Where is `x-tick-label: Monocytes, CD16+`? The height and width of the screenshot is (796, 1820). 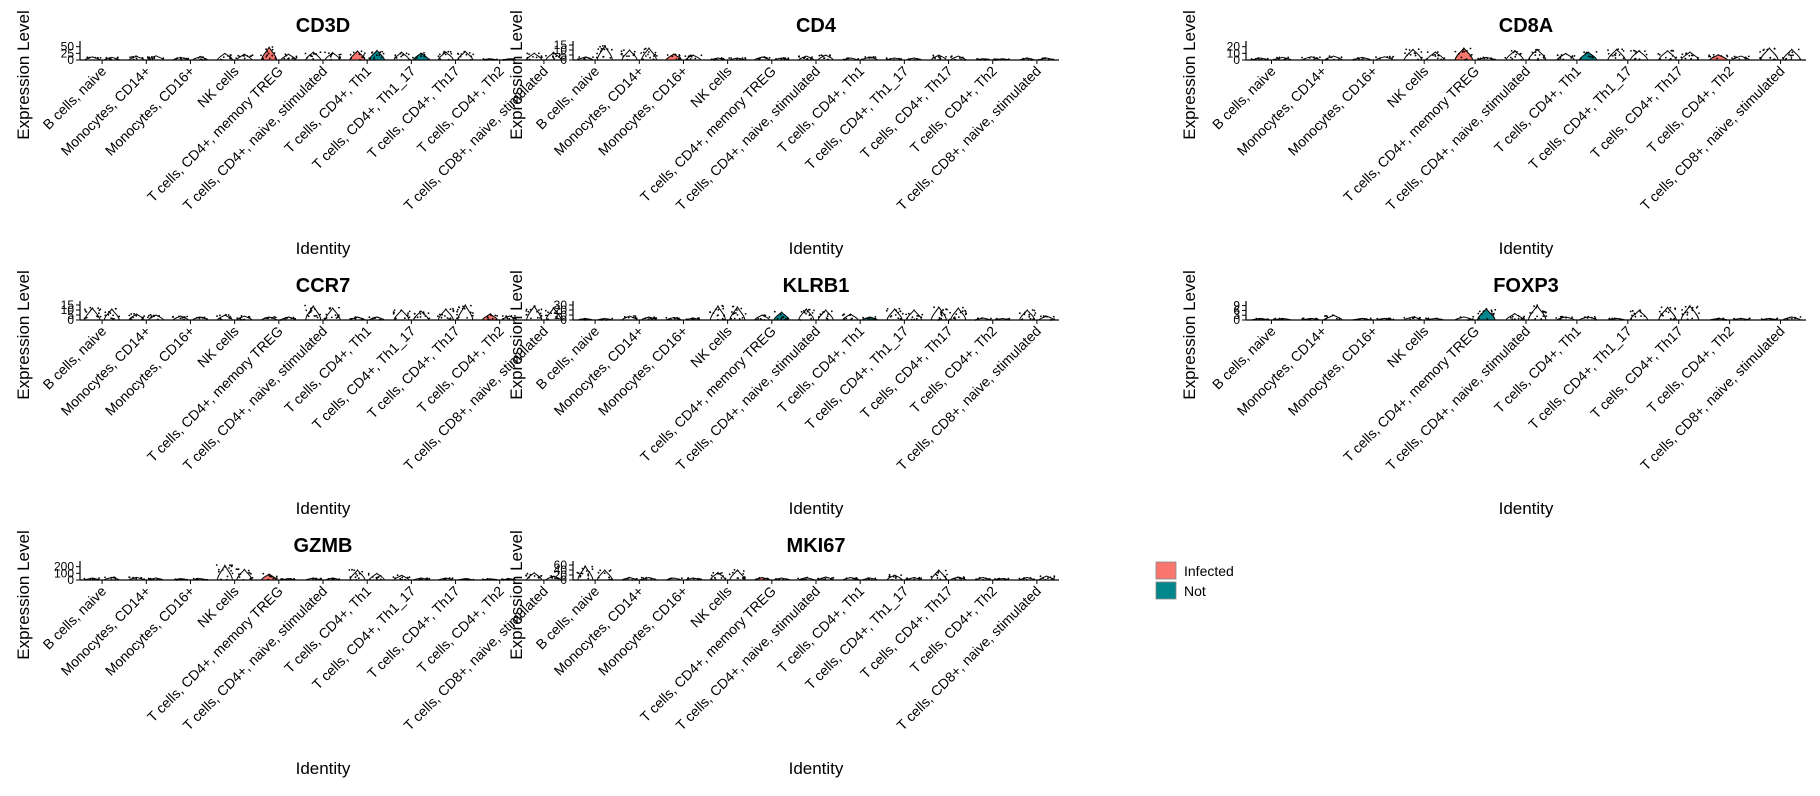
x-tick-label: Monocytes, CD16+ is located at coordinates (1333, 371).